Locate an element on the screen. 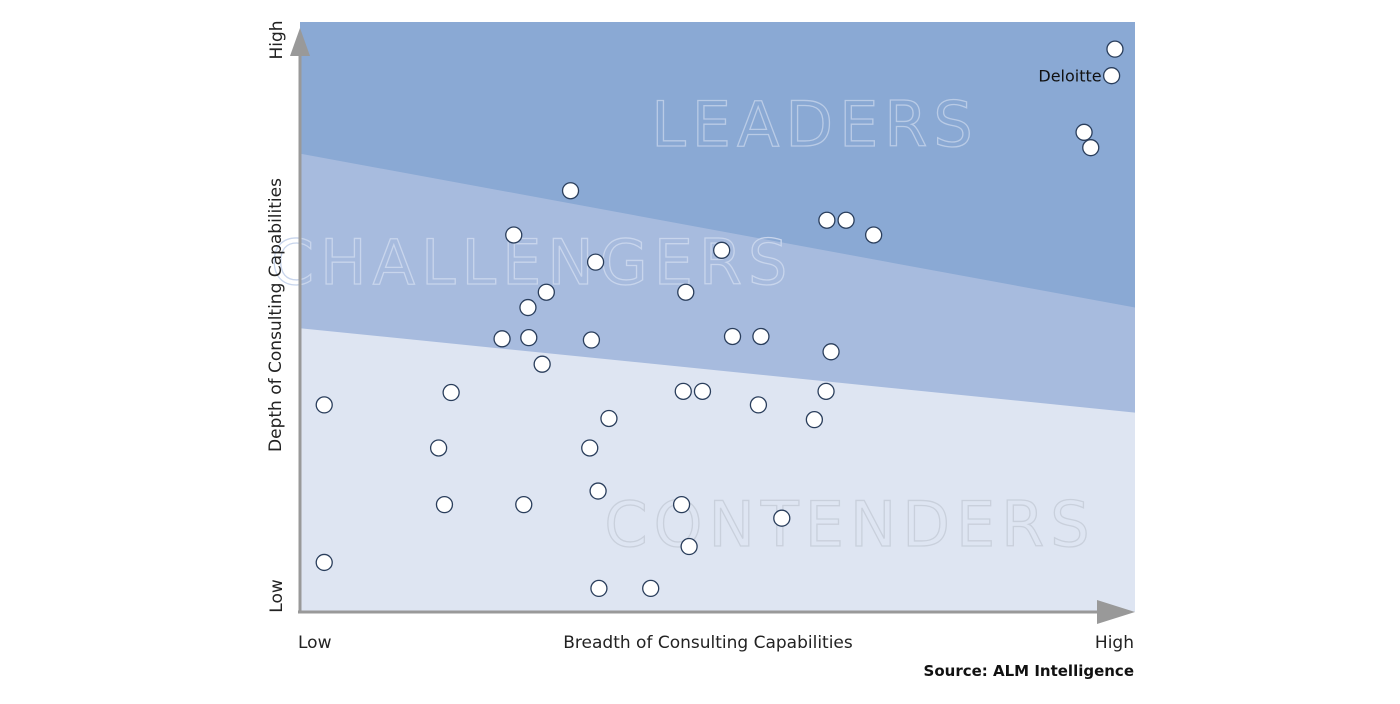 Image resolution: width=1400 pixels, height=704 pixels. source-label: Source: ALM Intelligence is located at coordinates (1029, 671).